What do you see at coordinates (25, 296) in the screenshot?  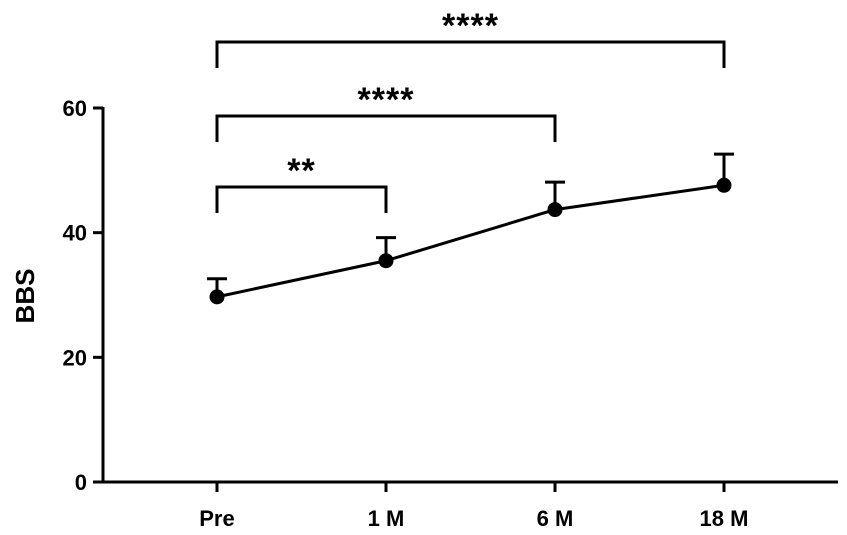 I see `y-axis-title: BBS` at bounding box center [25, 296].